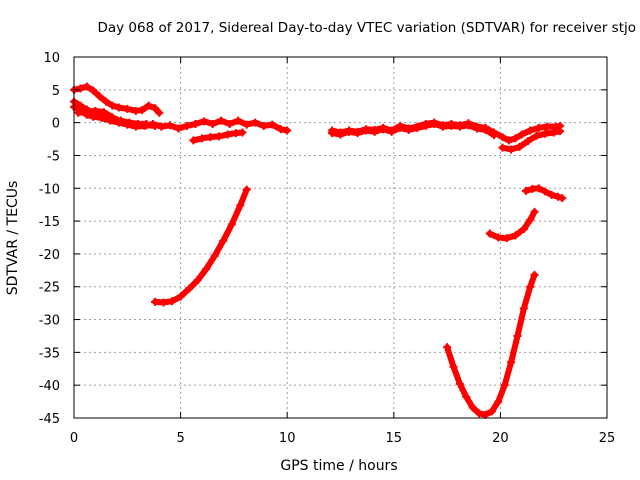 Image resolution: width=640 pixels, height=480 pixels. What do you see at coordinates (49, 255) in the screenshot?
I see `y-tick-label: -20` at bounding box center [49, 255].